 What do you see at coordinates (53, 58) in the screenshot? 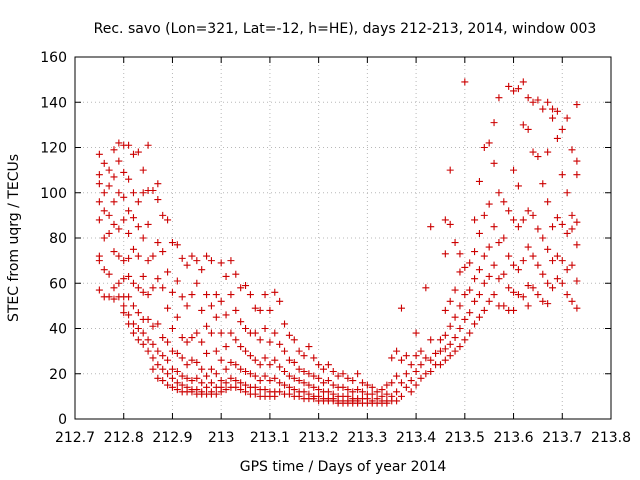
I see `y-tick-label: 160` at bounding box center [53, 58].